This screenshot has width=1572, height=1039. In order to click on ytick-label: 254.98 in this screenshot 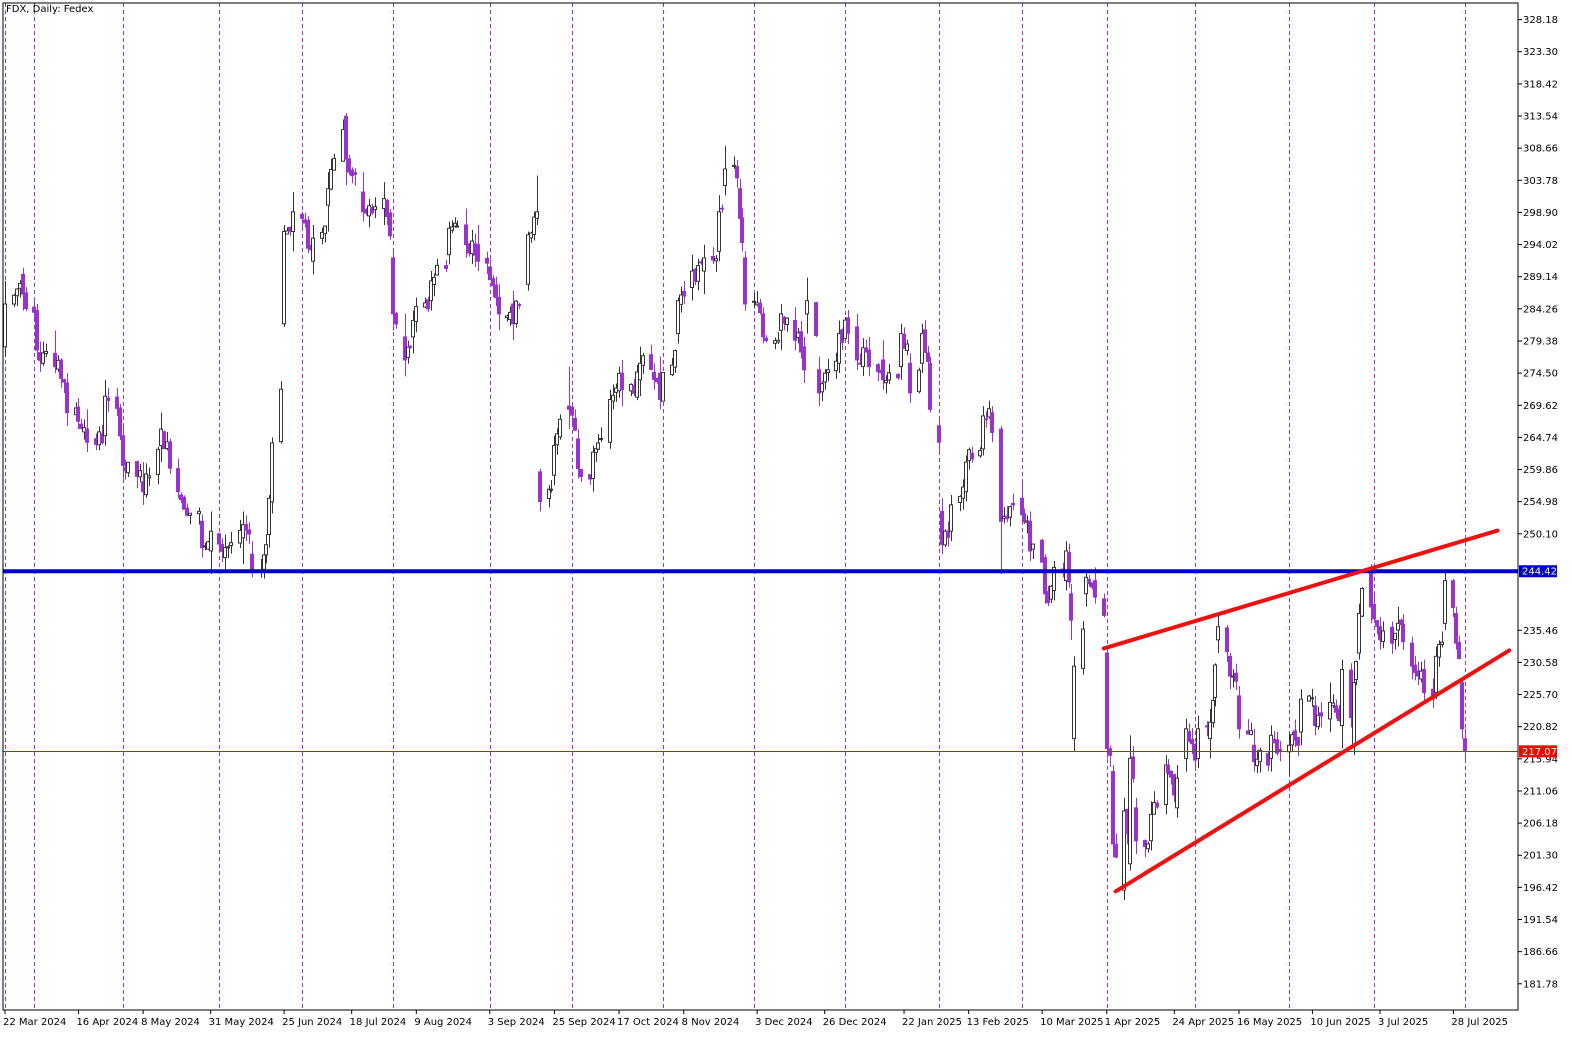, I will do `click(1540, 502)`.